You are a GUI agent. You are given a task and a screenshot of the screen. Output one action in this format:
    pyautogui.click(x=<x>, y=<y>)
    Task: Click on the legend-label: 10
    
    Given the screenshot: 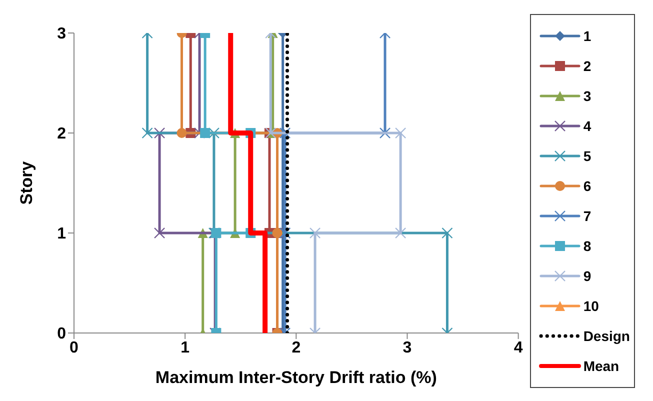 What is the action you would take?
    pyautogui.click(x=591, y=306)
    